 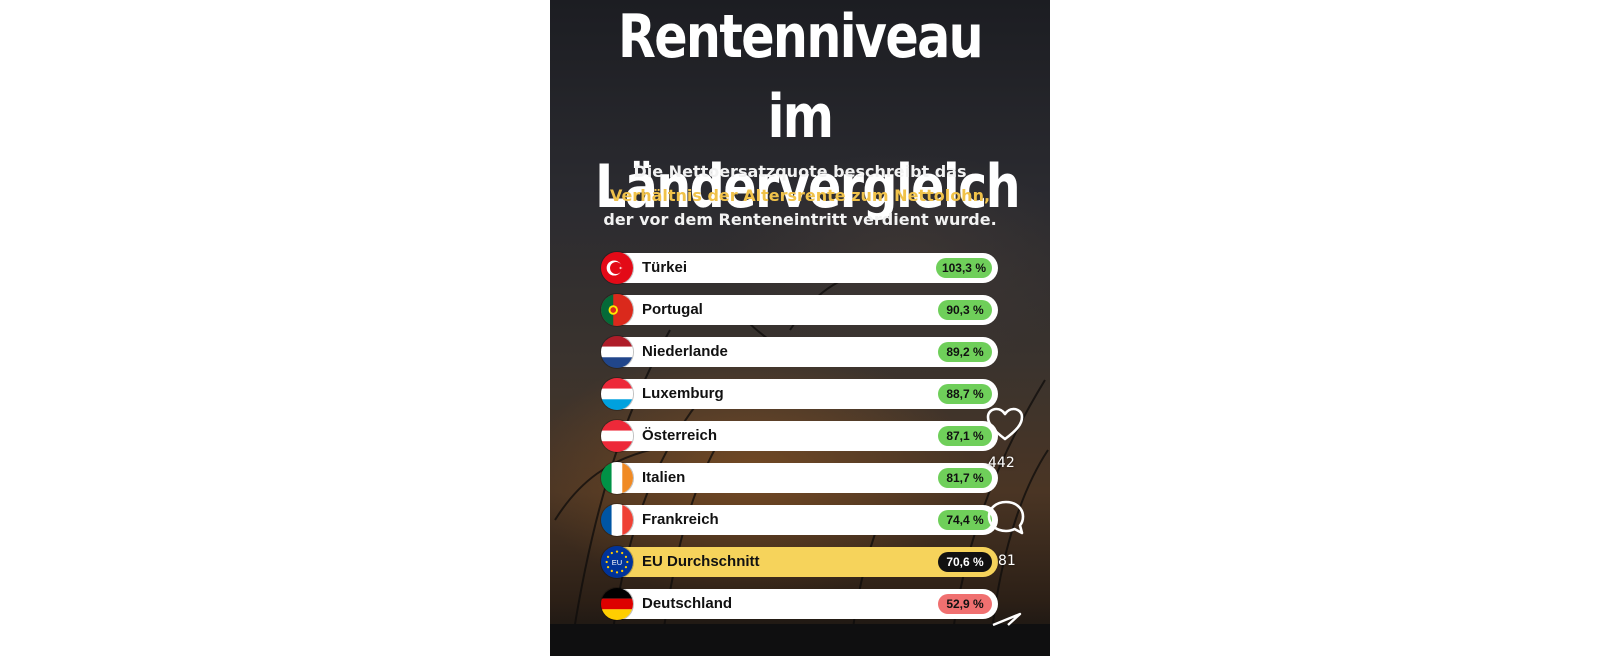 I want to click on netherlands-flag-icon, so click(x=617, y=352).